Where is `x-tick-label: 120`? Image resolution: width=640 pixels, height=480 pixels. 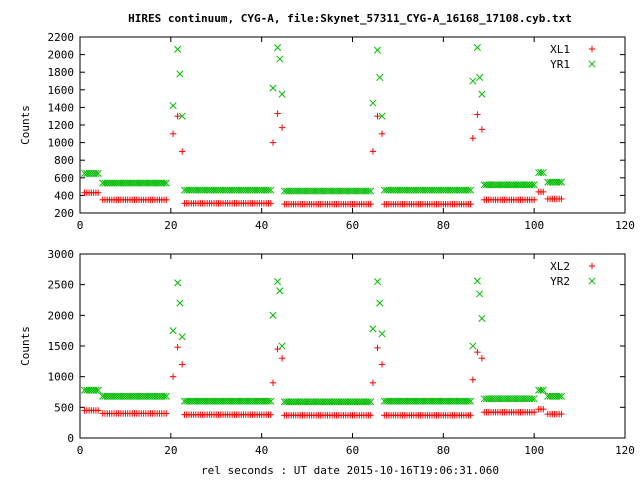 x-tick-label: 120 is located at coordinates (625, 225).